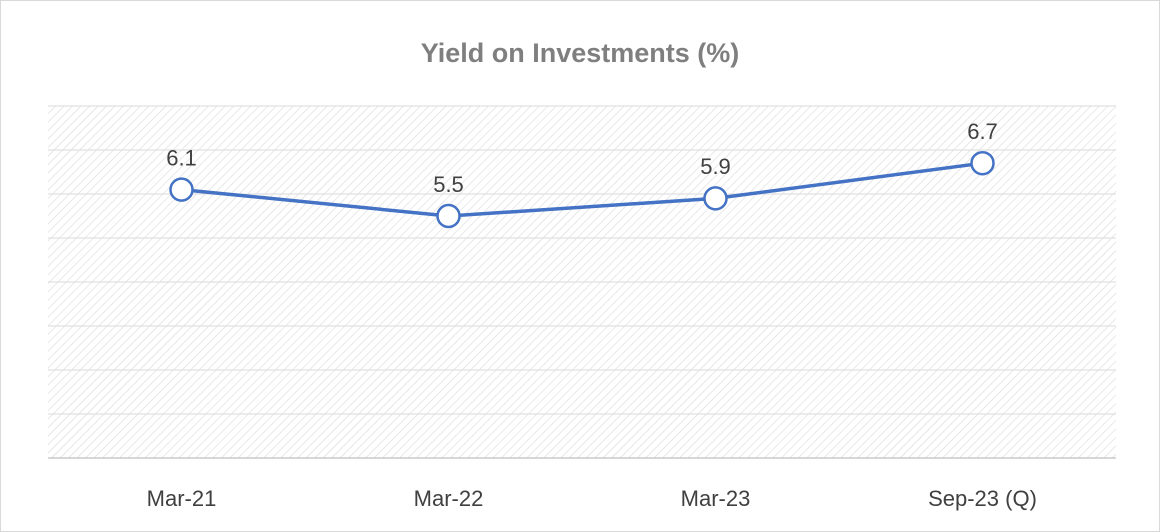 The height and width of the screenshot is (532, 1160). I want to click on data-label: 6.7, so click(982, 131).